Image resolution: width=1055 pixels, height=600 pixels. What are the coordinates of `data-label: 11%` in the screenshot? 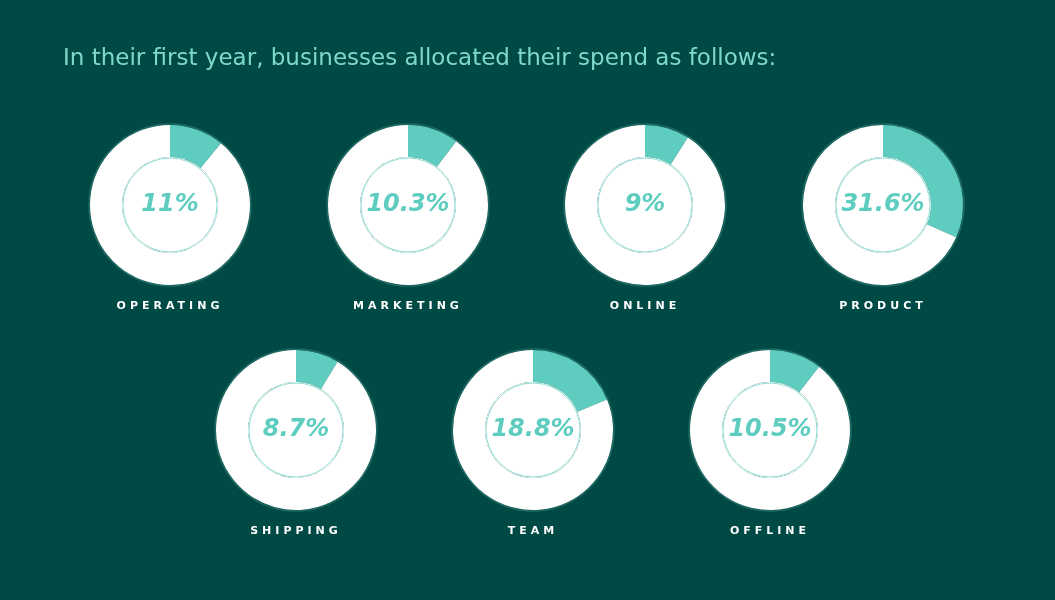 It's located at (170, 203).